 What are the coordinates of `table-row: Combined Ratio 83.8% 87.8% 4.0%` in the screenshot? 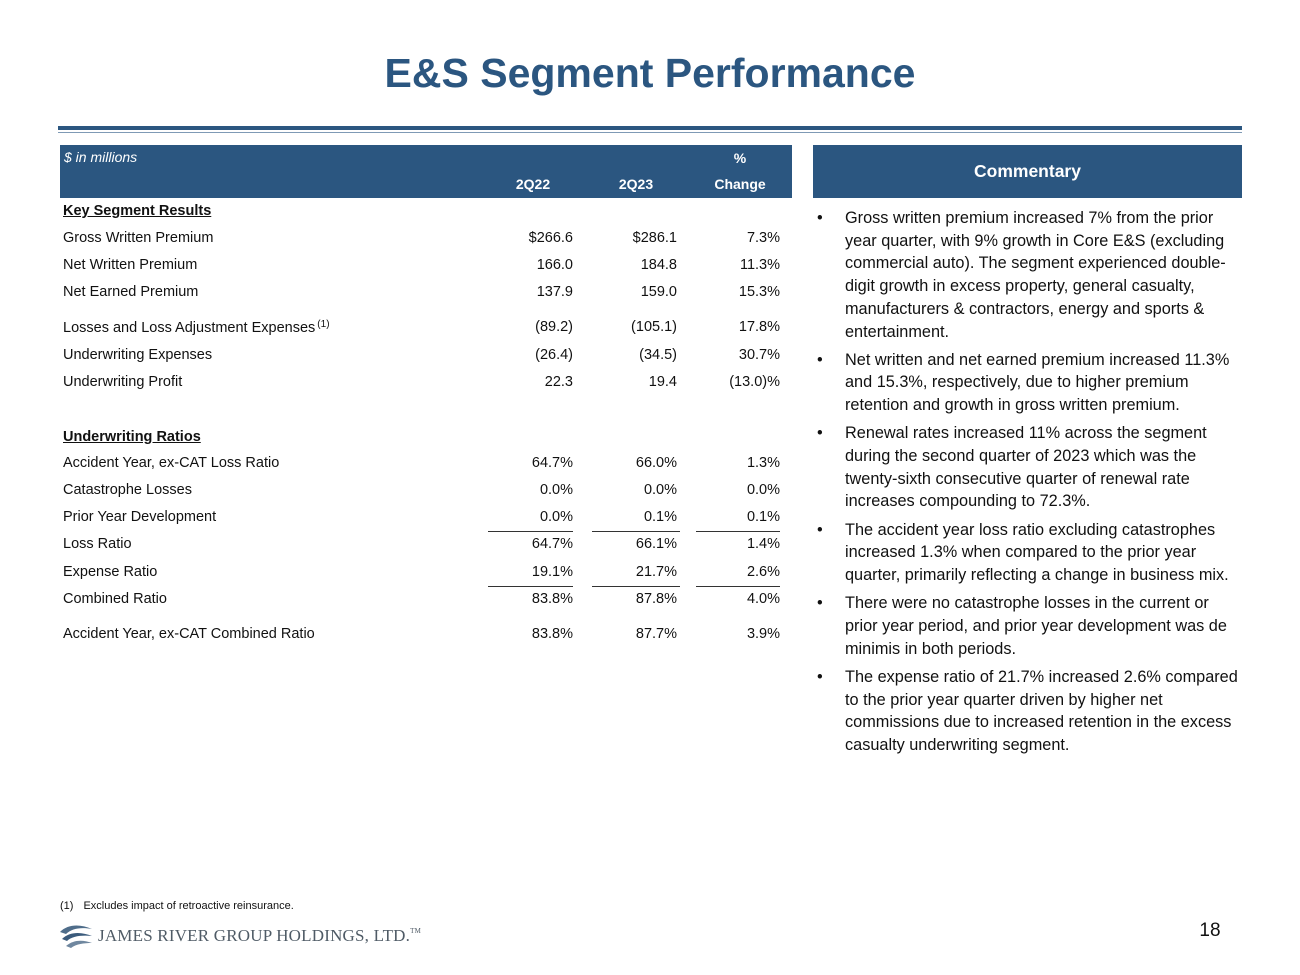 It's located at (426, 599).